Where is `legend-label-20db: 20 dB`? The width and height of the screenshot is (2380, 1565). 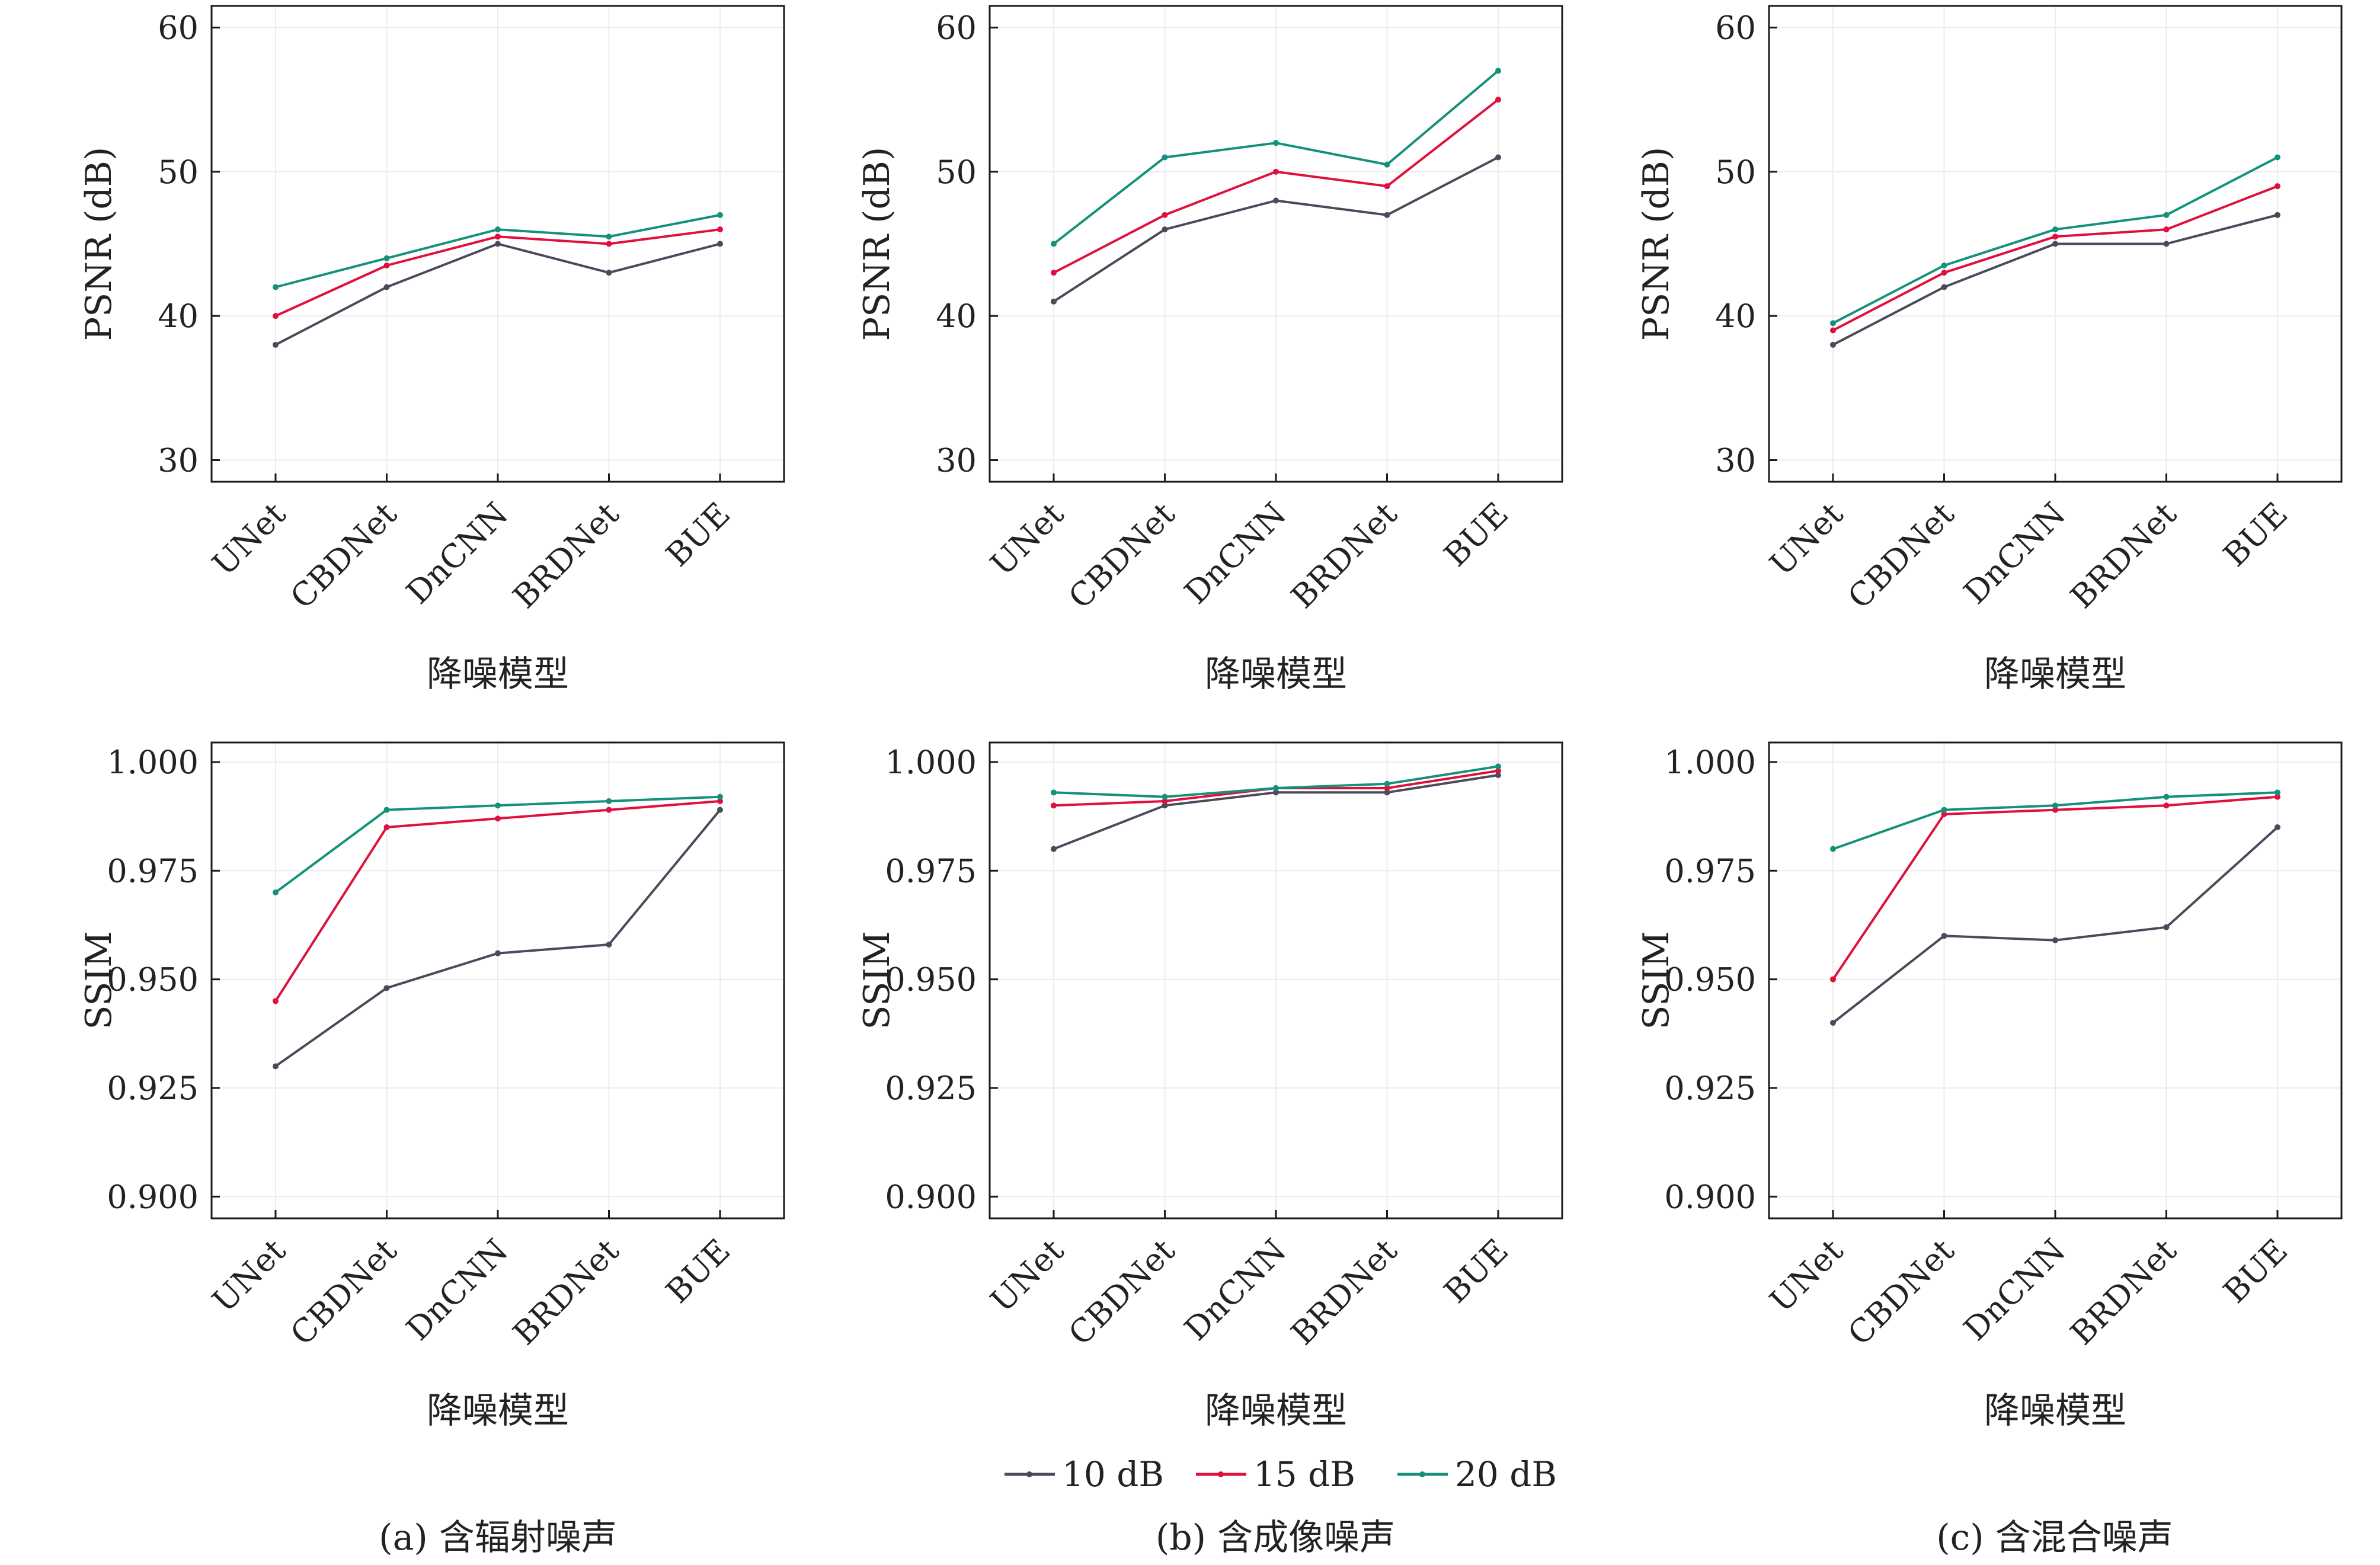 legend-label-20db: 20 dB is located at coordinates (1506, 1474).